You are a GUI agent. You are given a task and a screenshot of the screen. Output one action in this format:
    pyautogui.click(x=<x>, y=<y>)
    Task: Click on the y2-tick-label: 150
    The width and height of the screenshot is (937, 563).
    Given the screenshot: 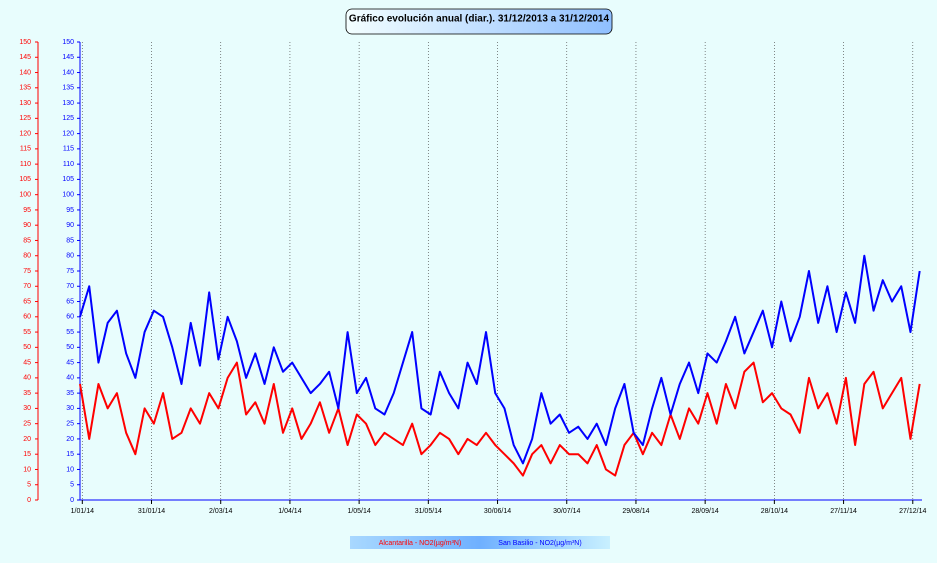 What is the action you would take?
    pyautogui.click(x=68, y=42)
    